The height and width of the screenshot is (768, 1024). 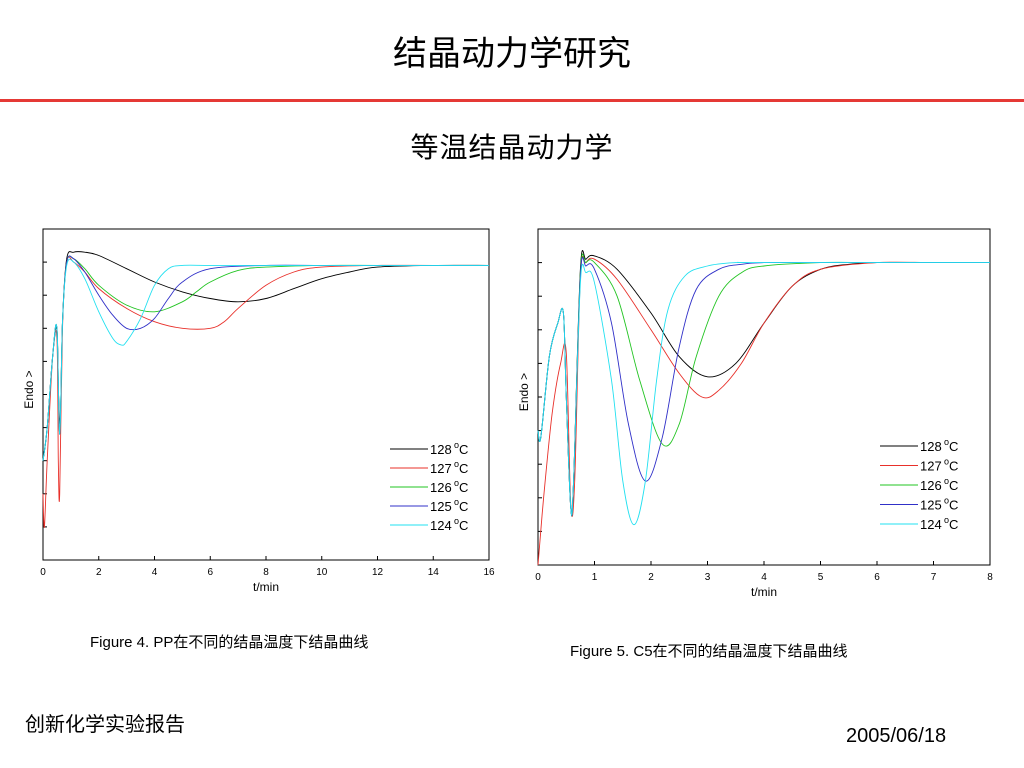 I want to click on caption-figure-4: Figure 4. PP在不同的结晶温度下结晶曲线, so click(x=229, y=642).